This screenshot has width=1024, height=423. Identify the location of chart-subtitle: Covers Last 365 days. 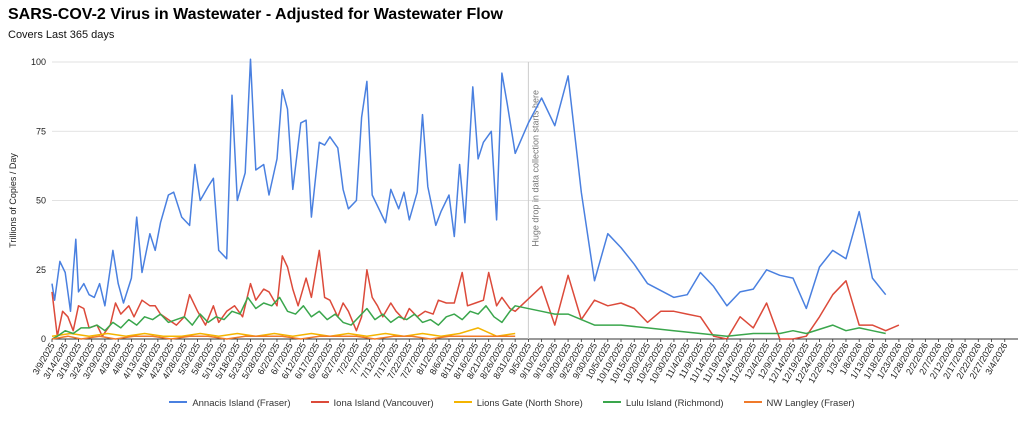
(61, 35).